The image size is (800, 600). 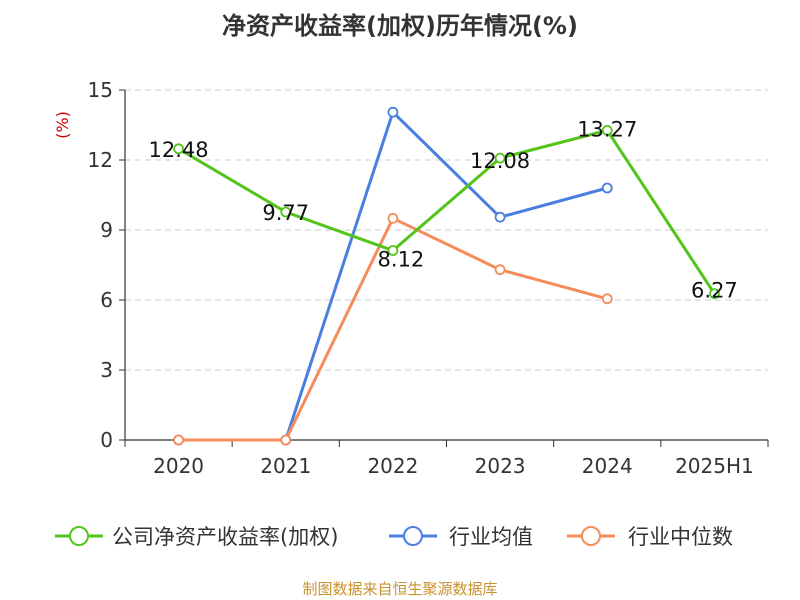 What do you see at coordinates (106, 300) in the screenshot?
I see `y-tick-label: 6` at bounding box center [106, 300].